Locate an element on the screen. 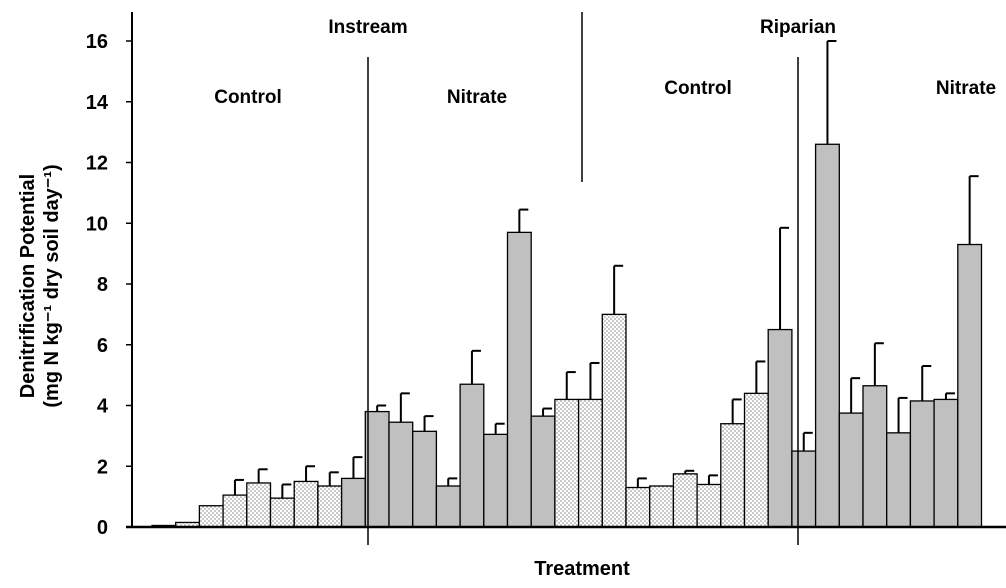 Image resolution: width=1006 pixels, height=588 pixels. y-tick-label: 12 is located at coordinates (97, 164).